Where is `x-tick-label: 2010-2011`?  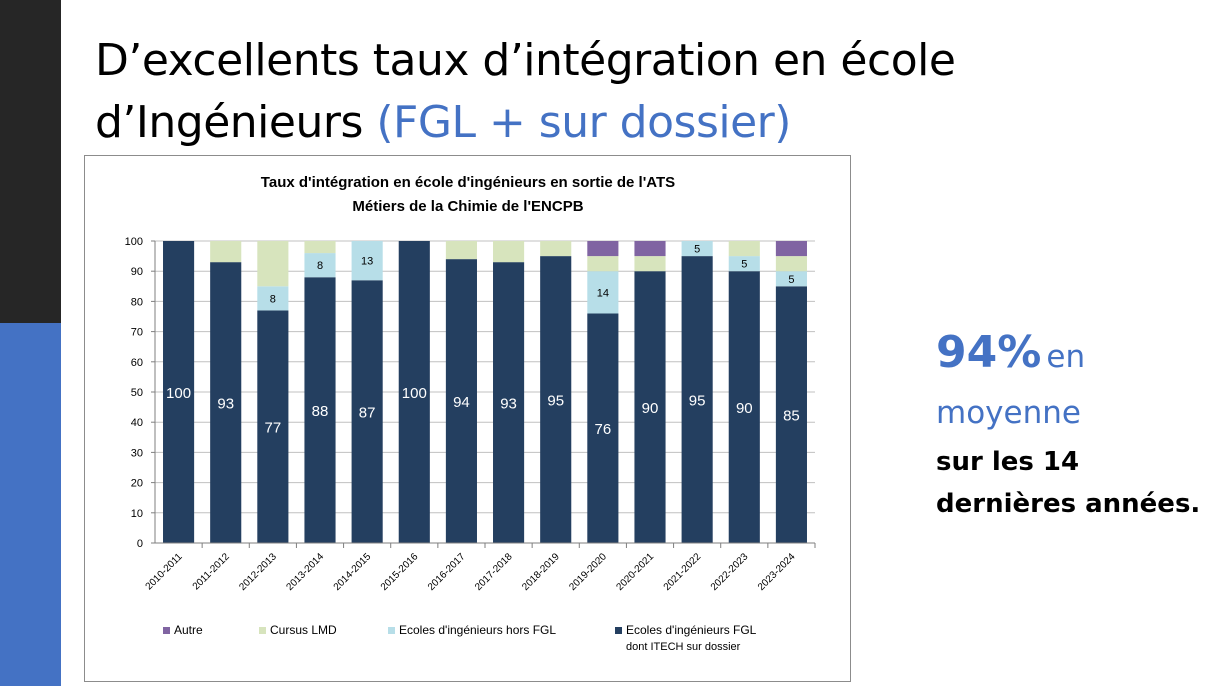 x-tick-label: 2010-2011 is located at coordinates (164, 571).